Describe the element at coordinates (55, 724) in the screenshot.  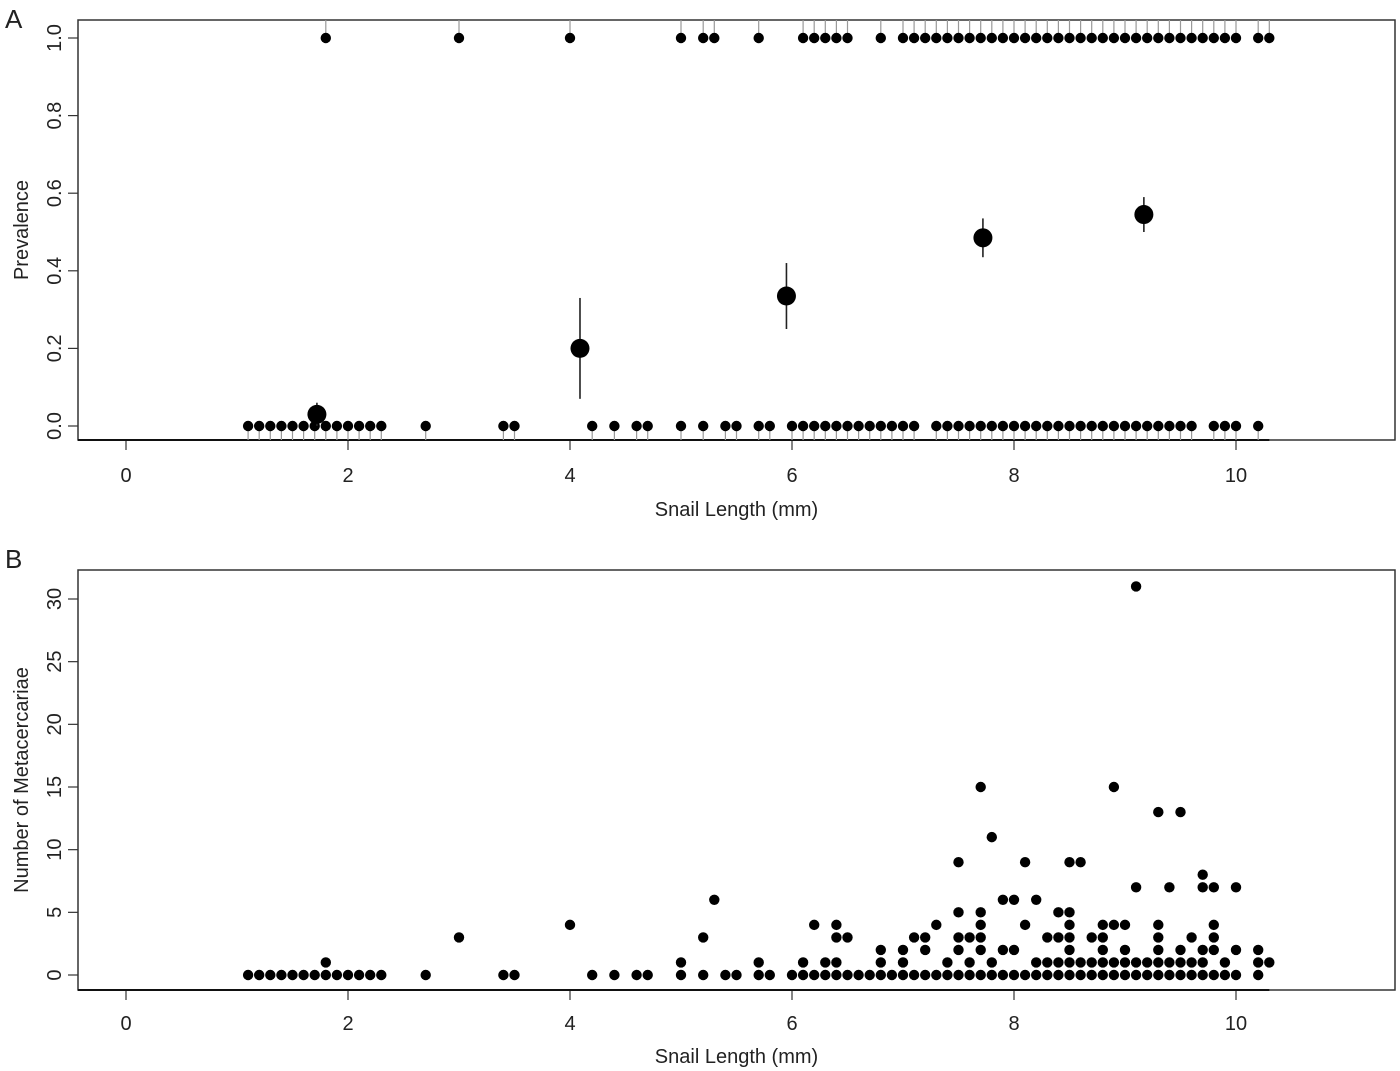
I see `y-tick-label: 20` at that location.